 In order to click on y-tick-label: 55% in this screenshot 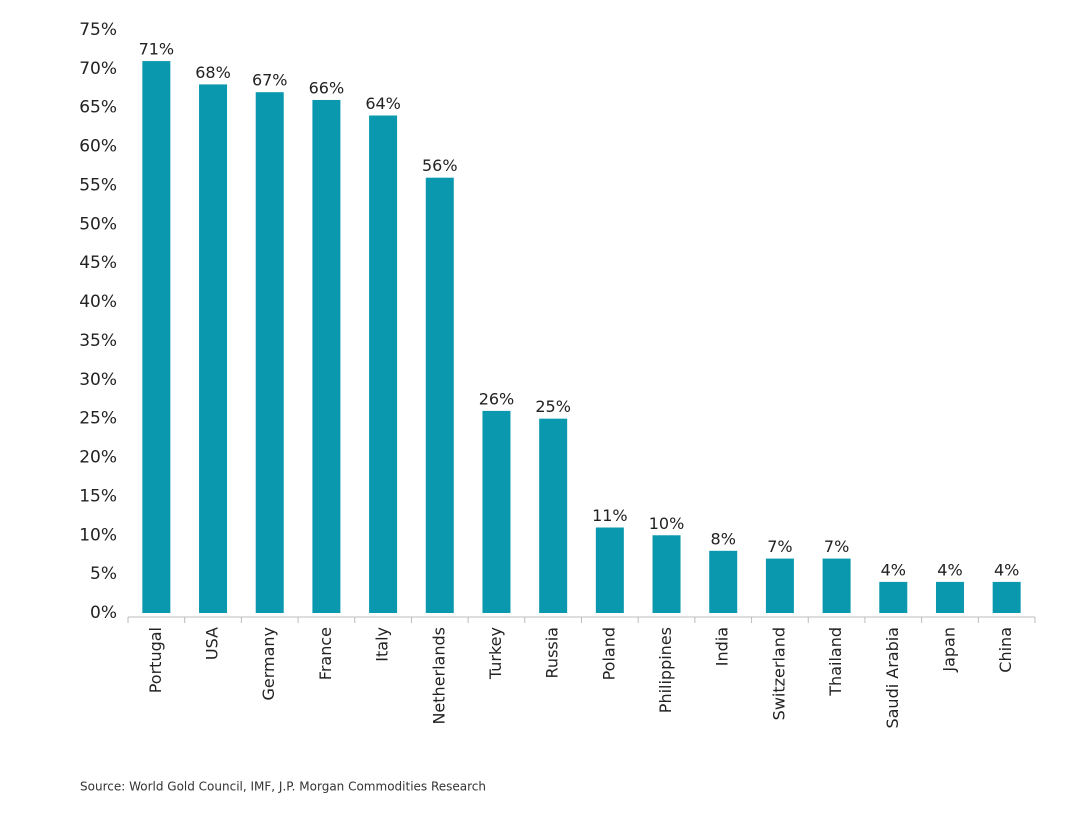, I will do `click(98, 185)`.